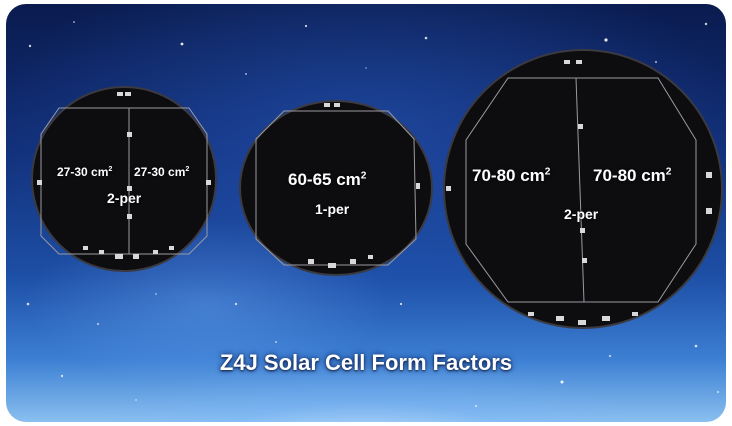 This screenshot has width=732, height=426. I want to click on wafer-small-left-area: 27-30 cm2, so click(85, 171).